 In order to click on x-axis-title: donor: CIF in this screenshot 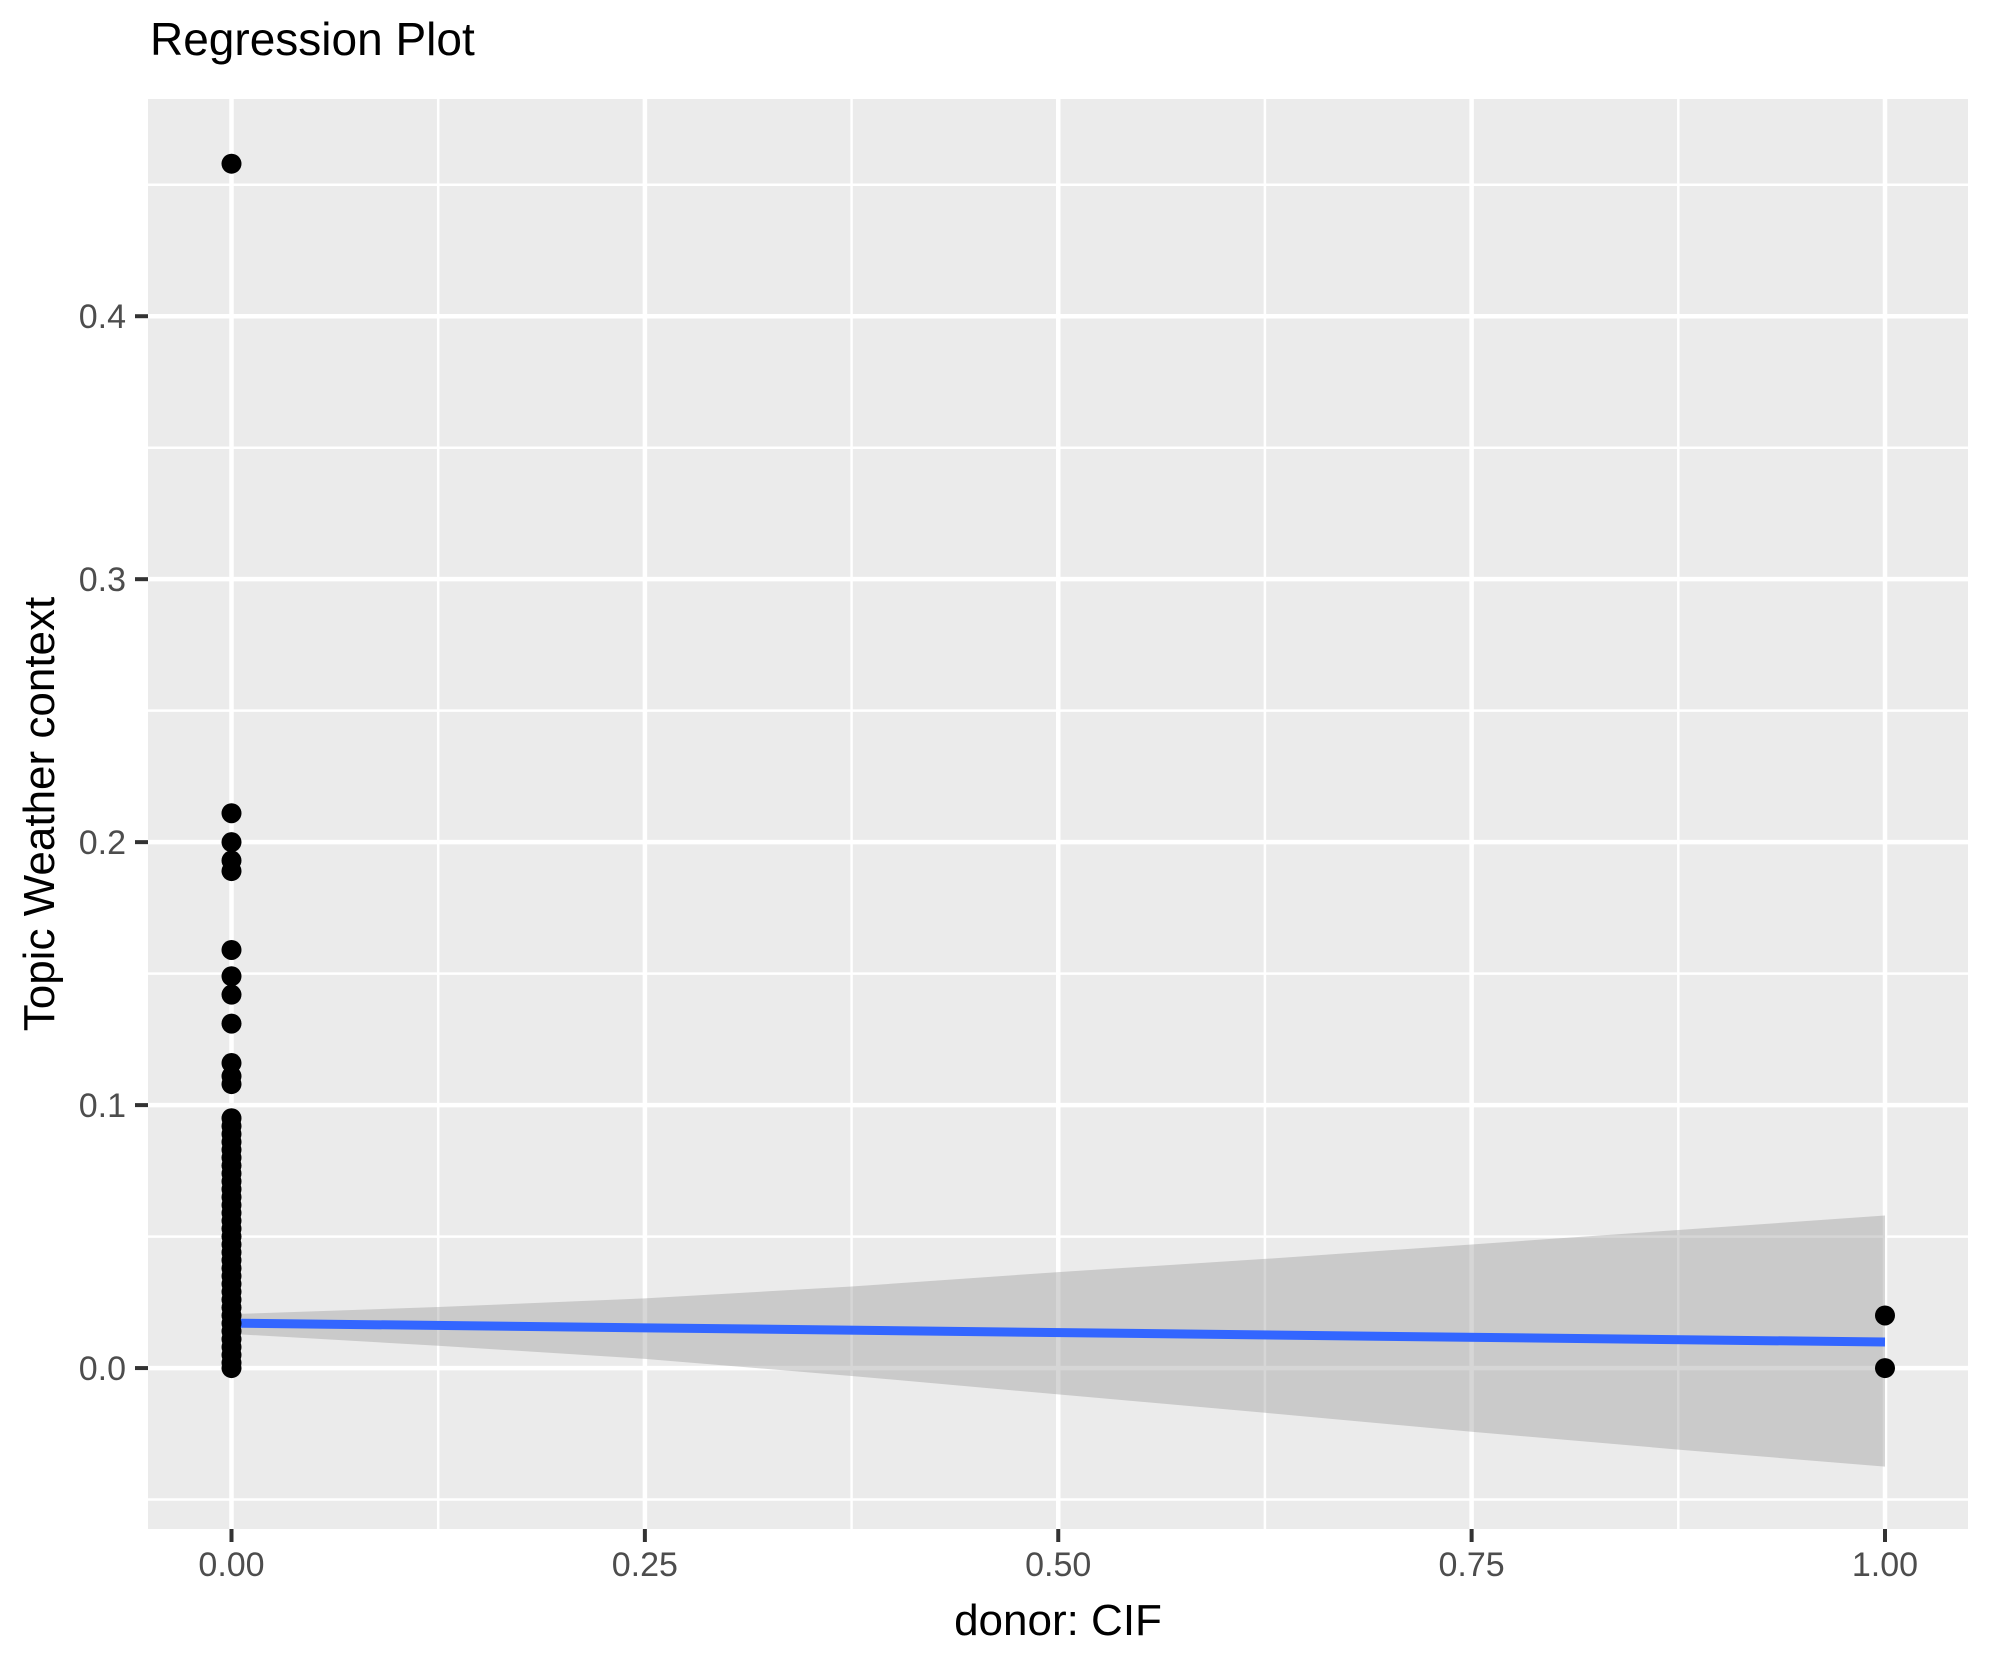, I will do `click(1058, 1620)`.